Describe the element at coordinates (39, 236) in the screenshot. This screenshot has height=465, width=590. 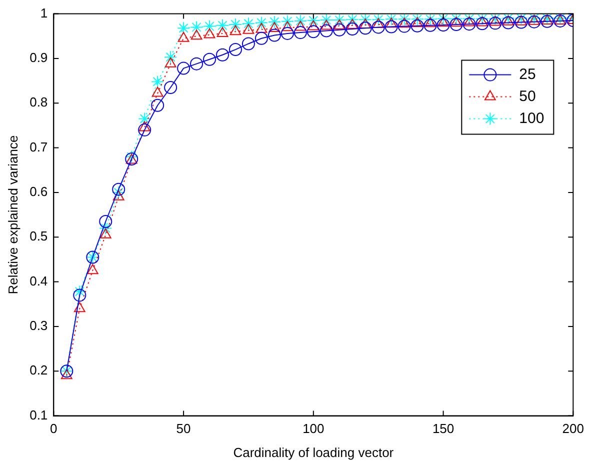
I see `y-tick-label: 0.5` at that location.